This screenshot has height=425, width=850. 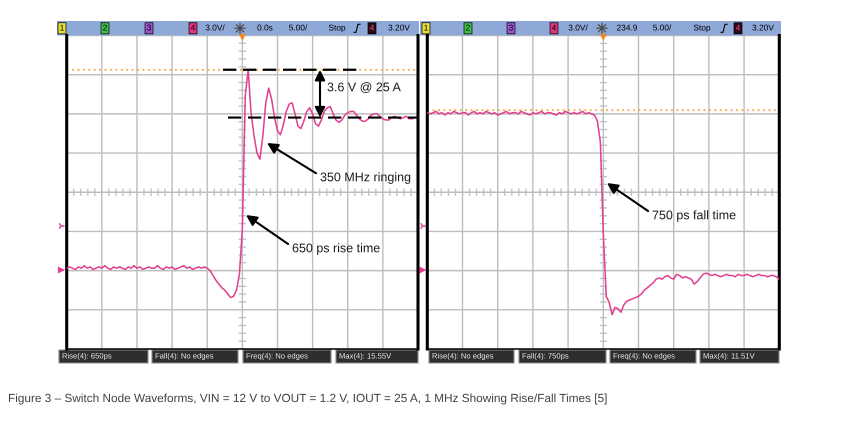 I want to click on text: 0.0s, so click(x=265, y=27).